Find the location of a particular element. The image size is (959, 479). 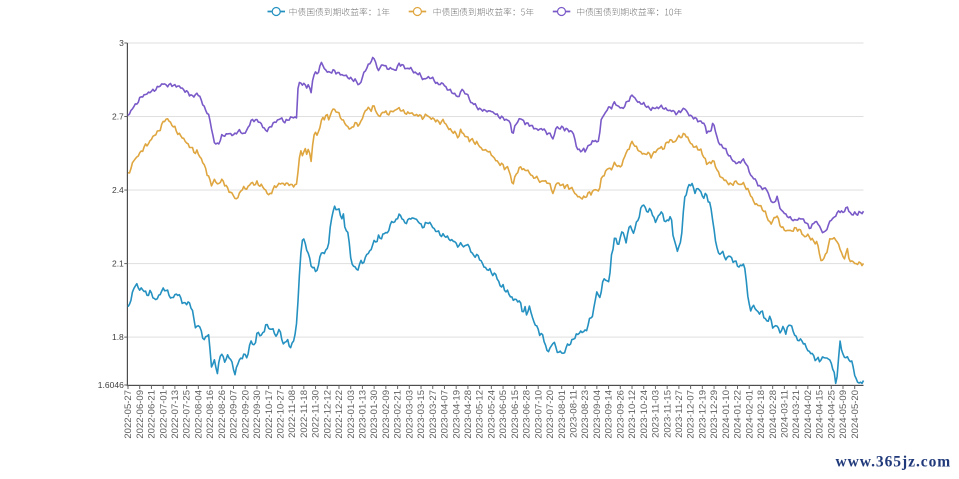

svg-text: 2023-11-15 is located at coordinates (667, 414).